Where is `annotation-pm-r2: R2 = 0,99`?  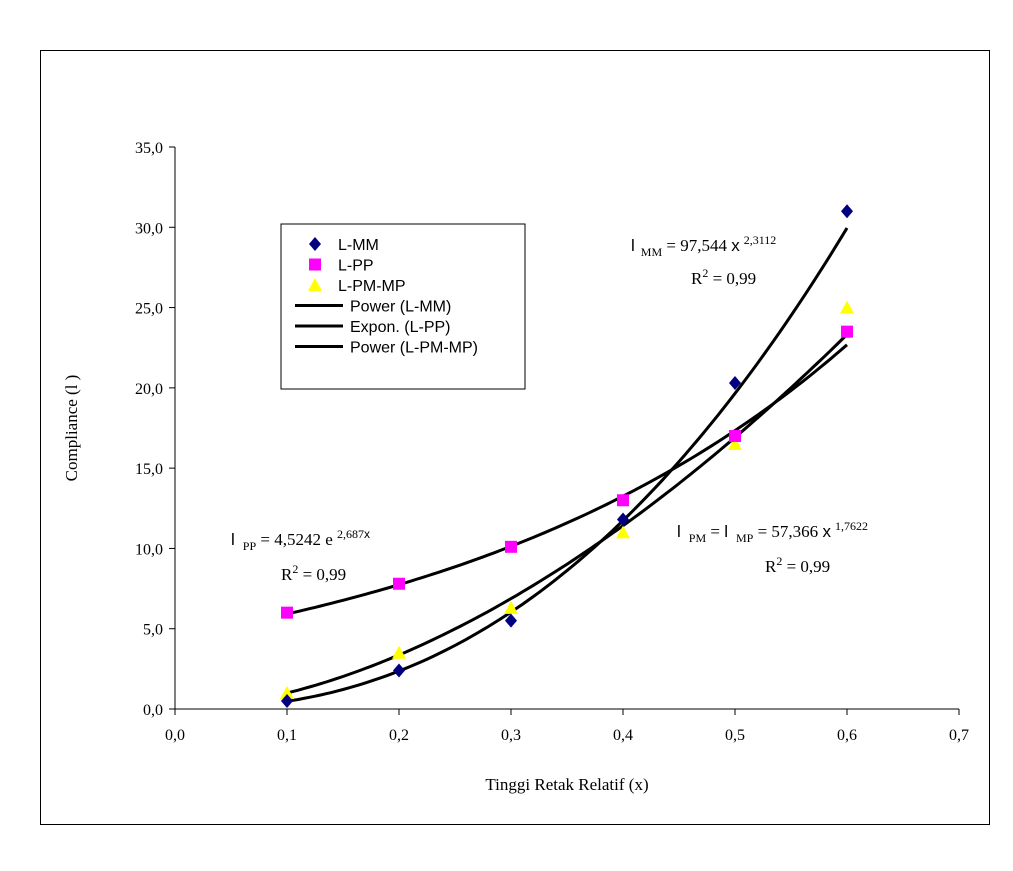
annotation-pm-r2: R2 = 0,99 is located at coordinates (797, 565).